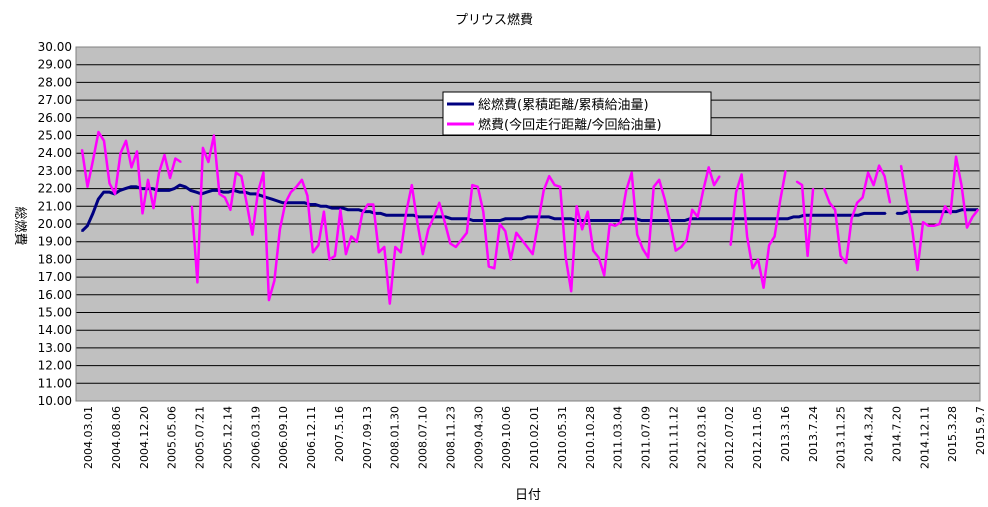  I want to click on x-tick-label: 2006.09.10, so click(283, 437).